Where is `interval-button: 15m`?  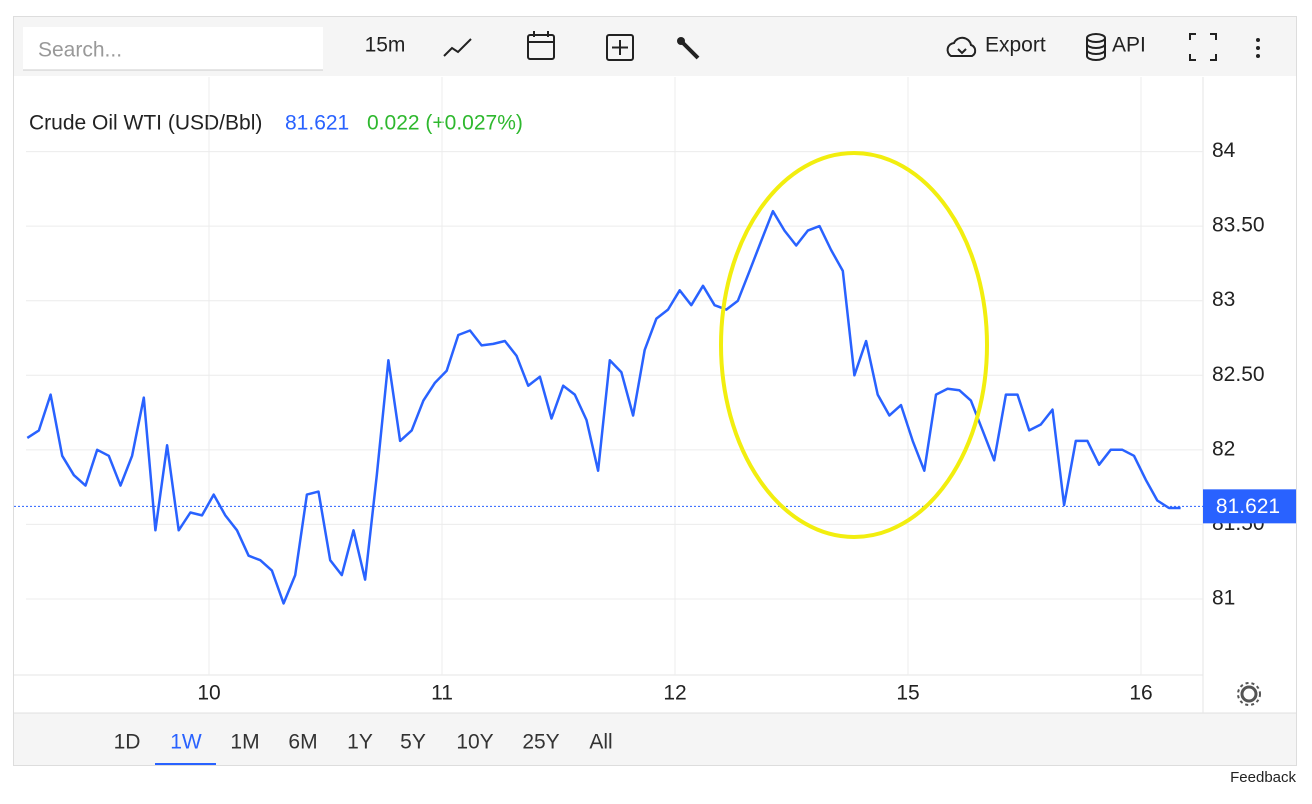
interval-button: 15m is located at coordinates (385, 45).